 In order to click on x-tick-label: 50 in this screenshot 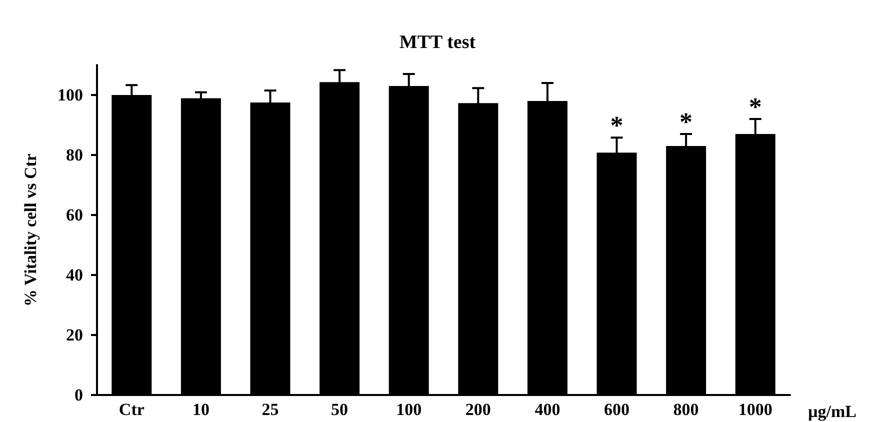, I will do `click(339, 409)`.